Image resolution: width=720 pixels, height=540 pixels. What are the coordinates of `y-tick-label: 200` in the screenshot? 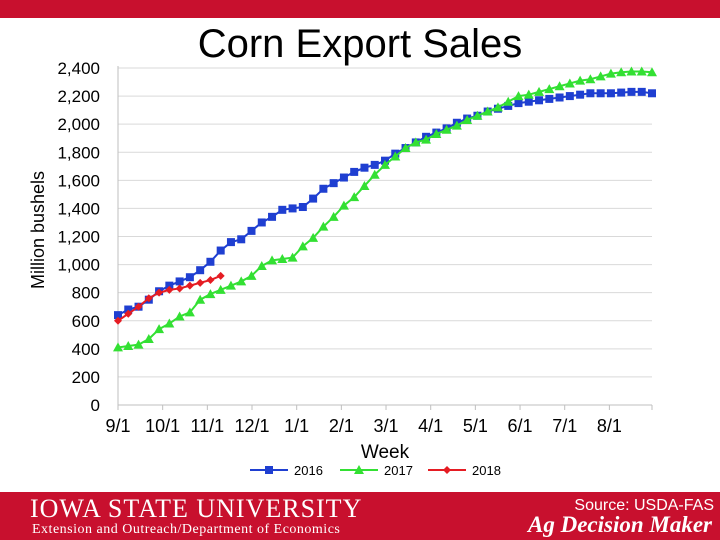 It's located at (86, 377).